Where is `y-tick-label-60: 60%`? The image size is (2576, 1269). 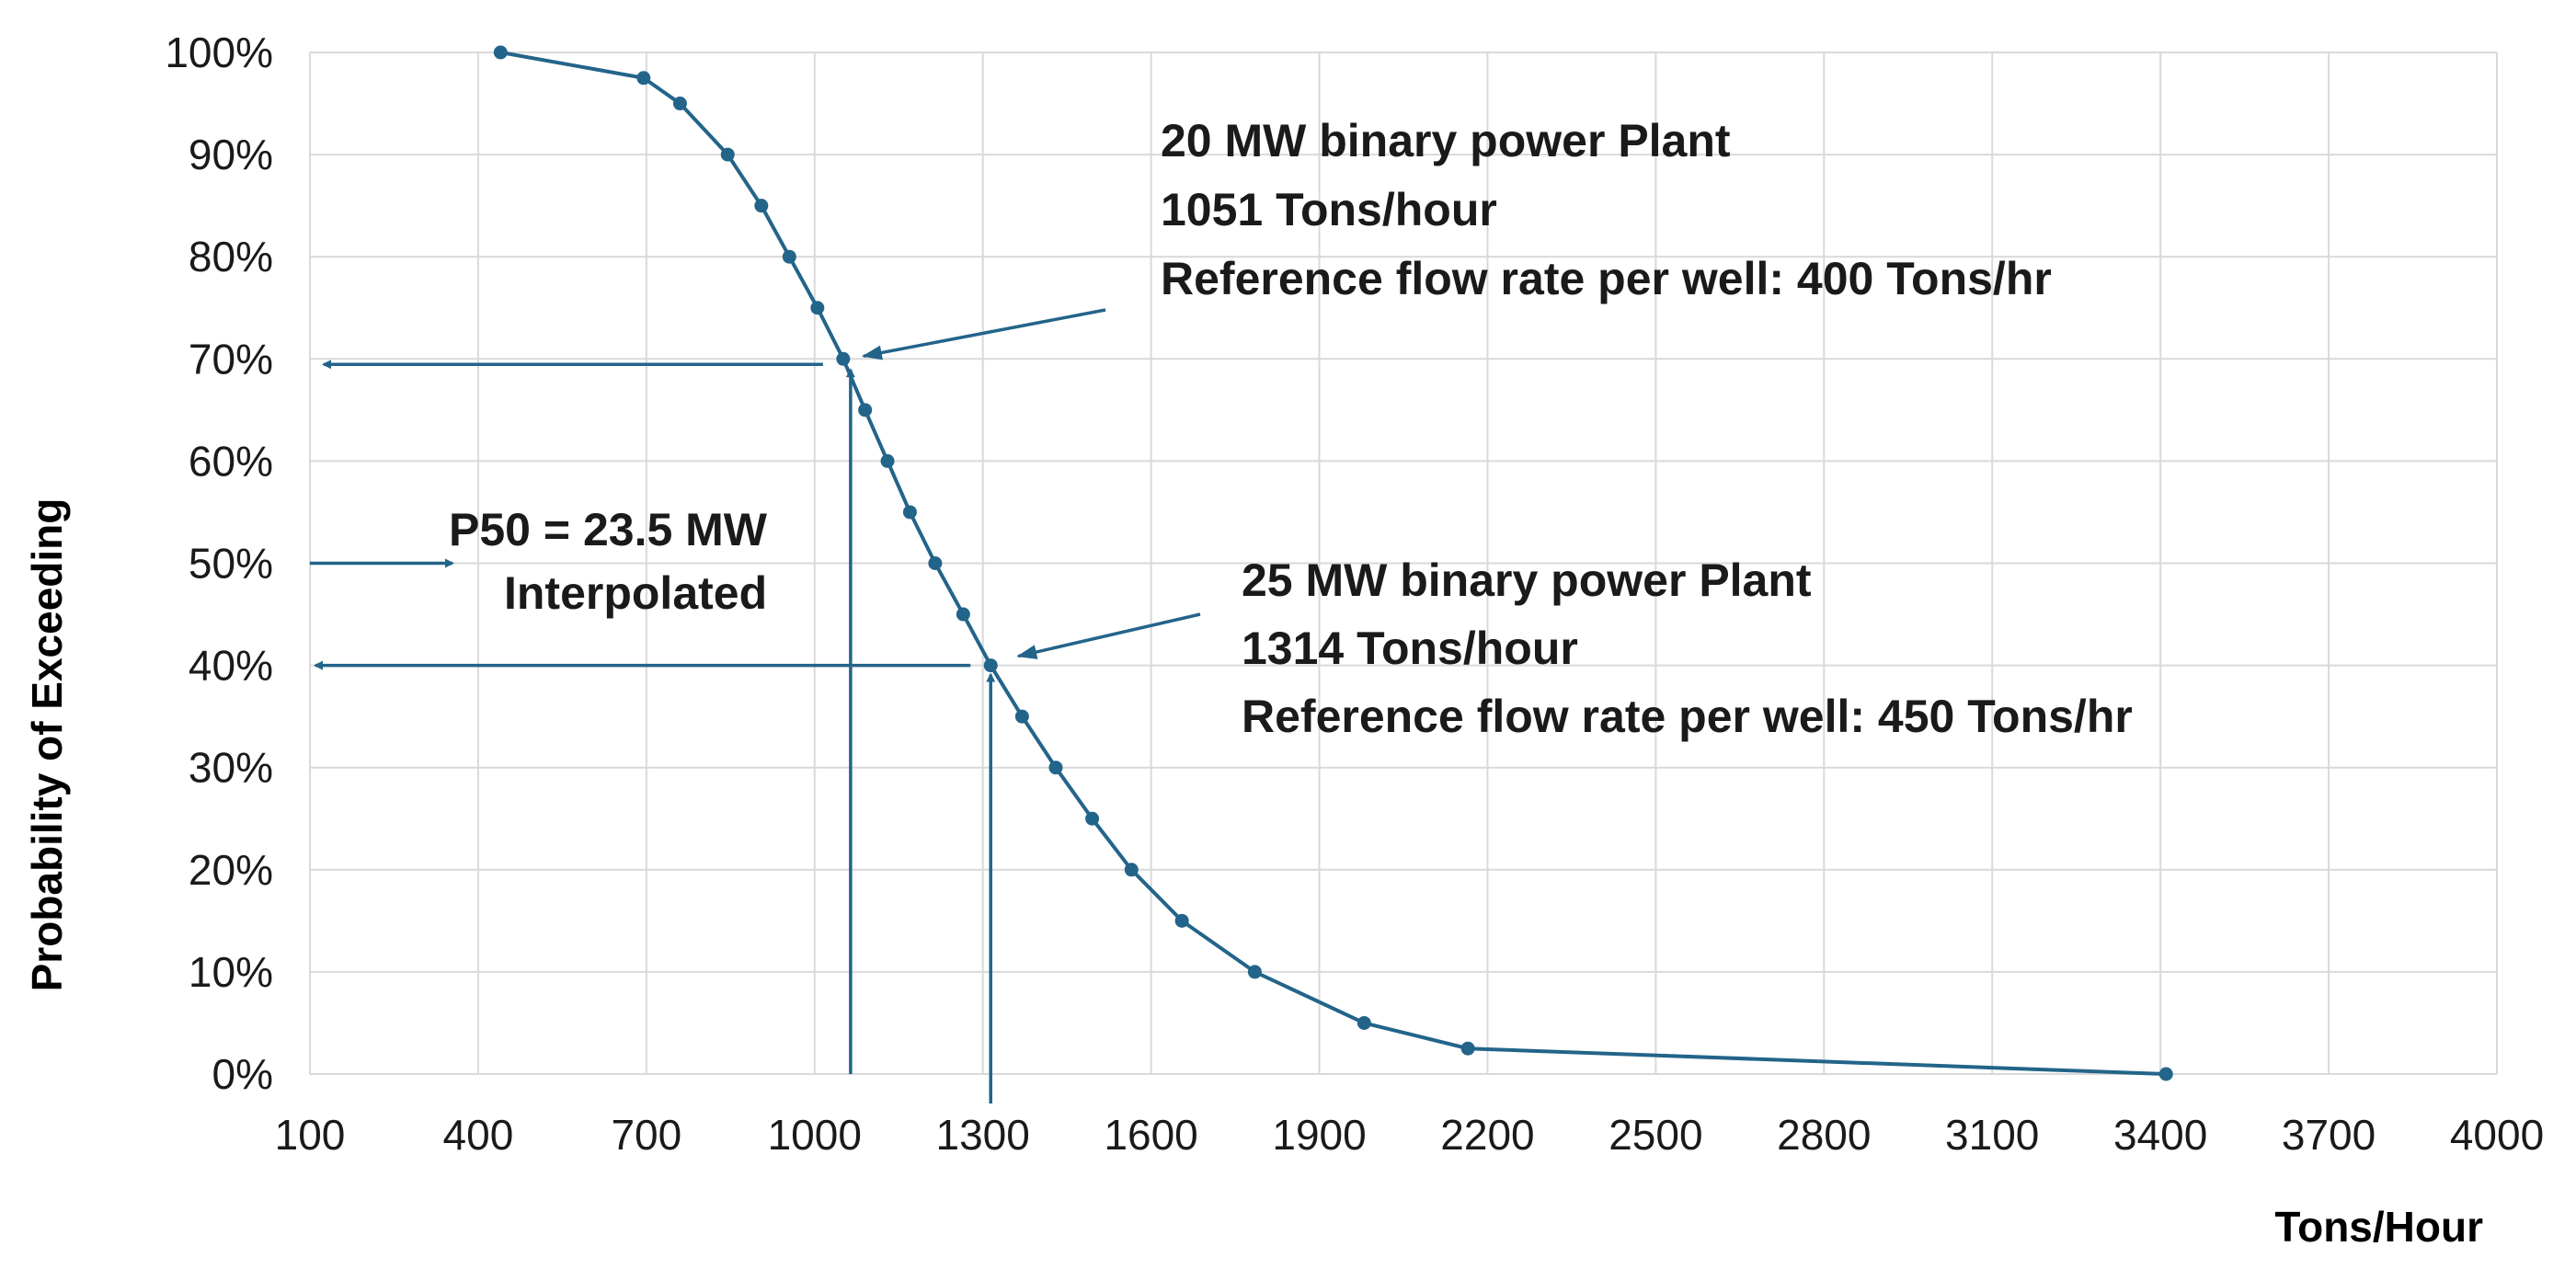
y-tick-label-60: 60% is located at coordinates (231, 461).